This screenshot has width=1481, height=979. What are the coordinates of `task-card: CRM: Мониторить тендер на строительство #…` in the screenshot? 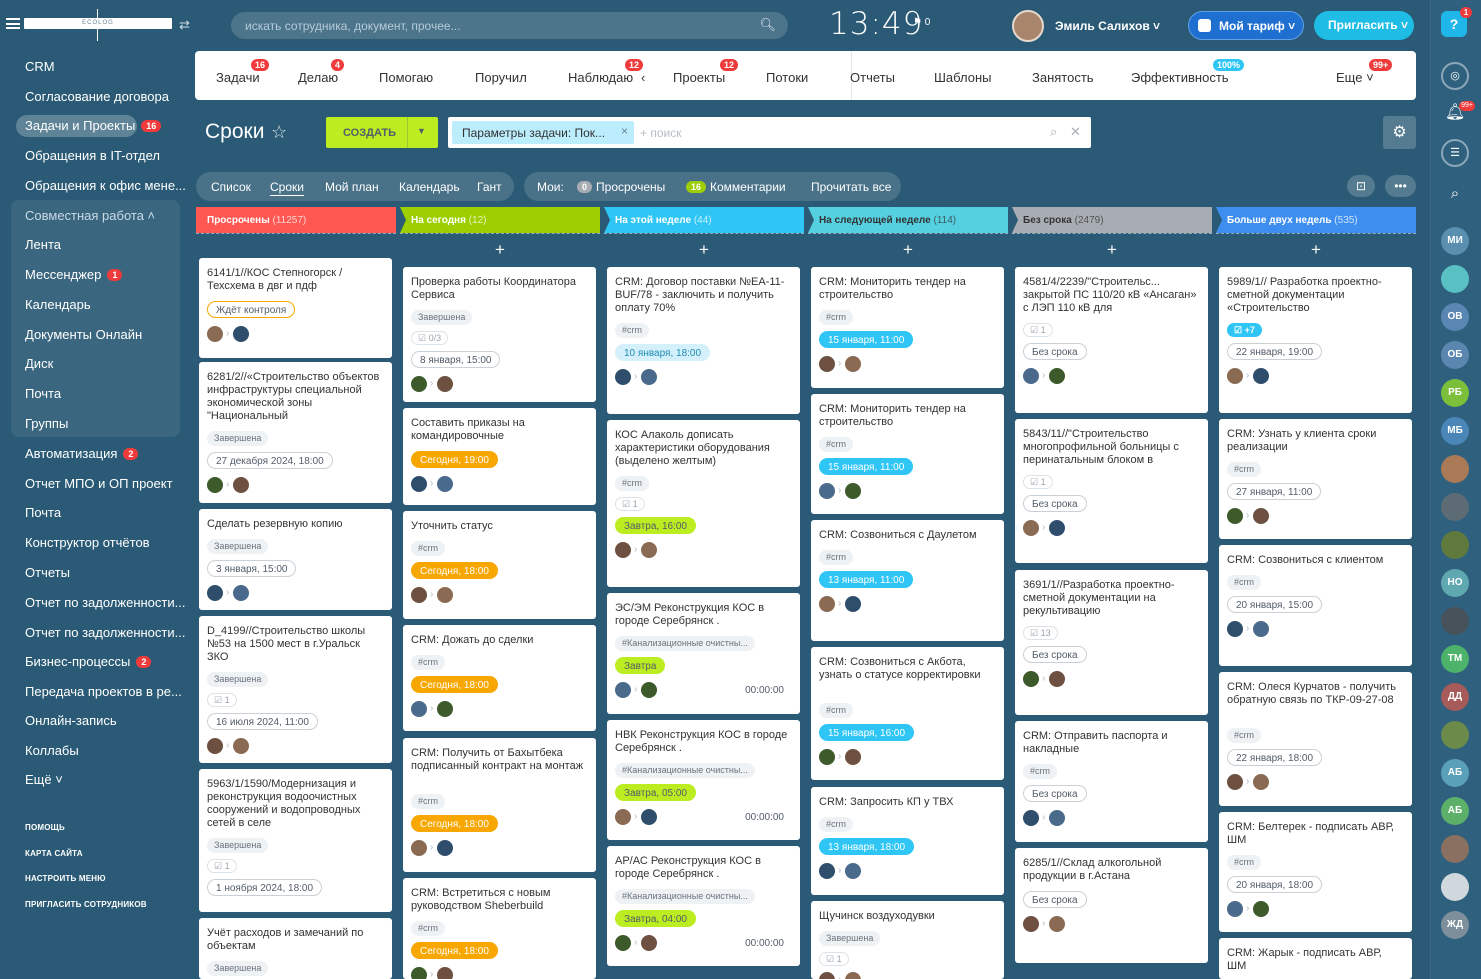 It's located at (907, 327).